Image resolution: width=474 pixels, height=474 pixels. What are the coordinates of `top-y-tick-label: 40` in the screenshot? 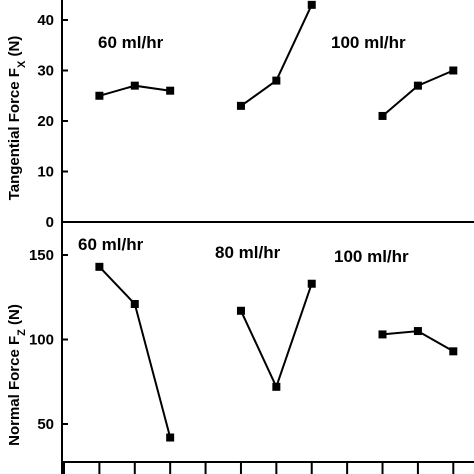 It's located at (45, 20).